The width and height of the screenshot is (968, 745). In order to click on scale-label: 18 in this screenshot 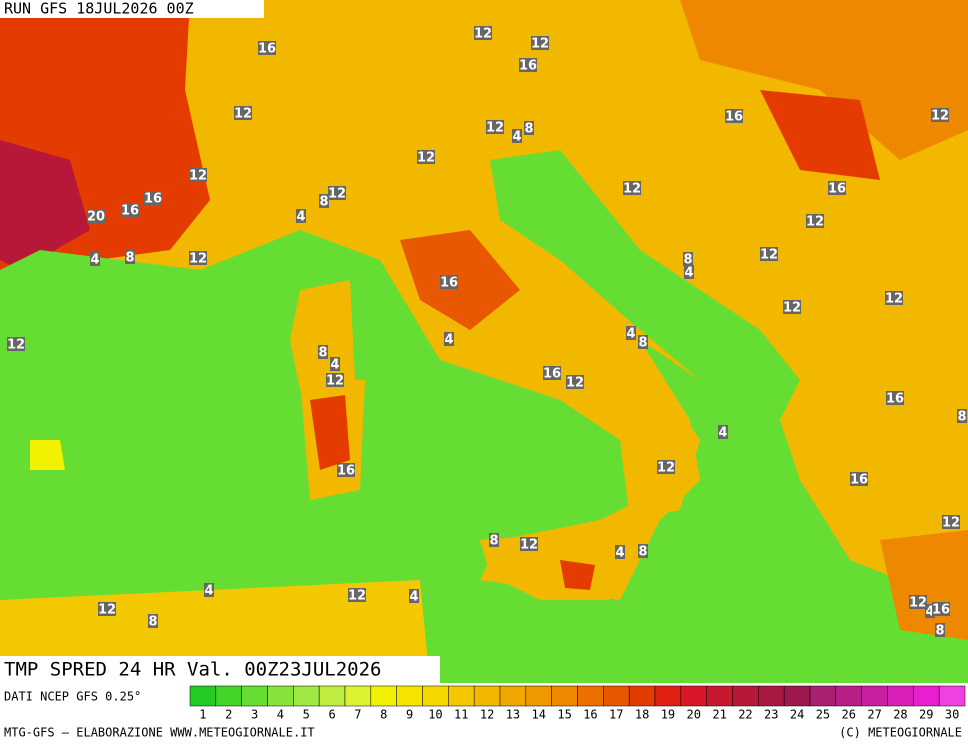, I will do `click(642, 715)`.